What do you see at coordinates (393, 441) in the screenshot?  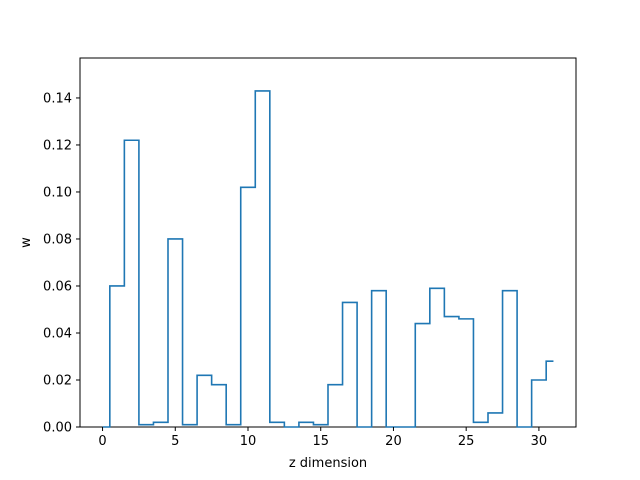 I see `x-tick-label: 20` at bounding box center [393, 441].